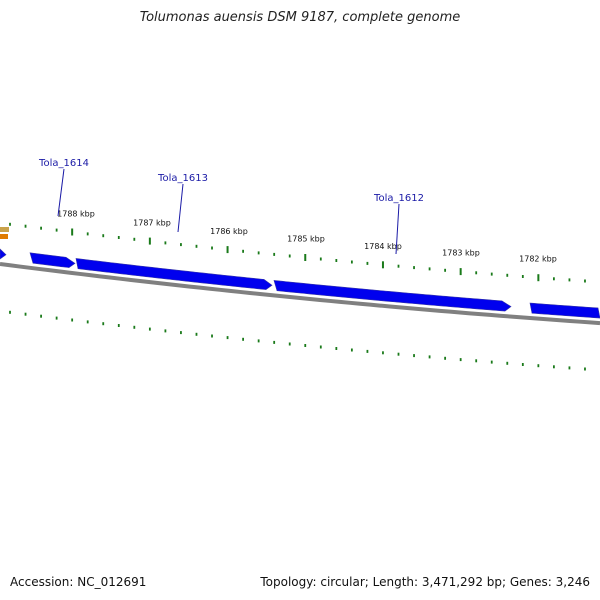 The height and width of the screenshot is (600, 600). What do you see at coordinates (4, 229) in the screenshot?
I see `feature-fragment-tan` at bounding box center [4, 229].